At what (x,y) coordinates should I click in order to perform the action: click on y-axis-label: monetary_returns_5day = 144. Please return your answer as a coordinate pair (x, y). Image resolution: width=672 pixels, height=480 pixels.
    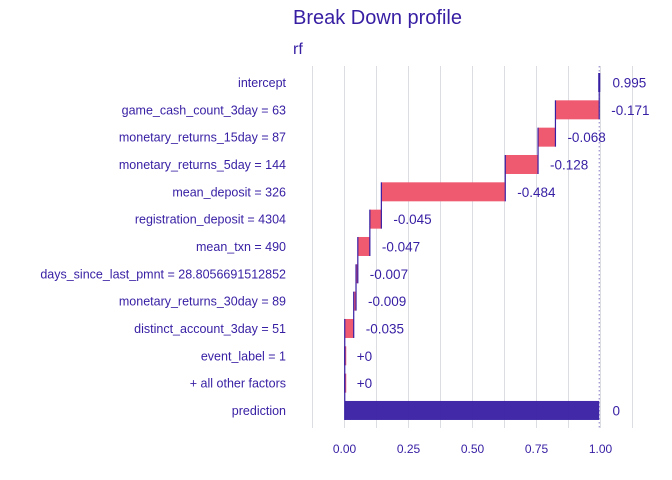
    Looking at the image, I should click on (202, 165).